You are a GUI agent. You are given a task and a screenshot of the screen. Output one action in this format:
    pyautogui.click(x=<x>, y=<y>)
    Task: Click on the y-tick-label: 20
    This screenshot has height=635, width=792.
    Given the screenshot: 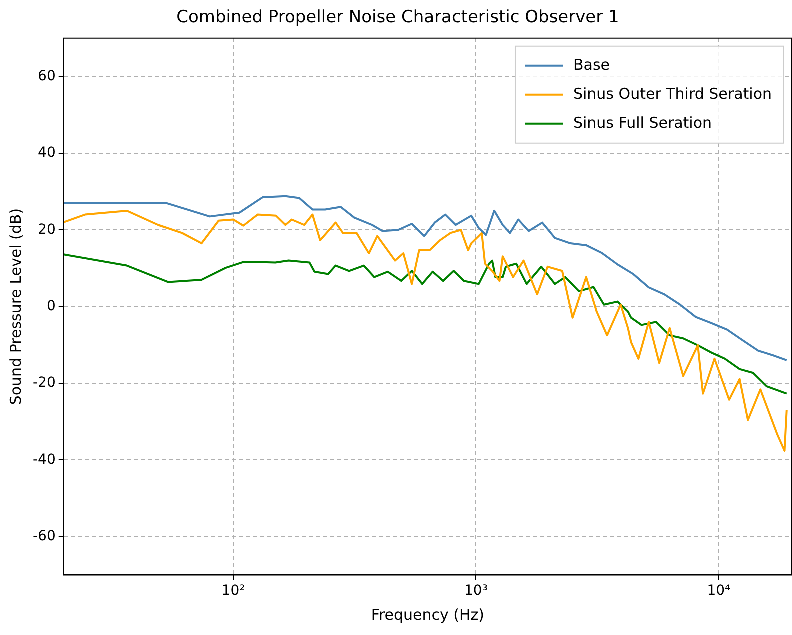 What is the action you would take?
    pyautogui.click(x=47, y=230)
    